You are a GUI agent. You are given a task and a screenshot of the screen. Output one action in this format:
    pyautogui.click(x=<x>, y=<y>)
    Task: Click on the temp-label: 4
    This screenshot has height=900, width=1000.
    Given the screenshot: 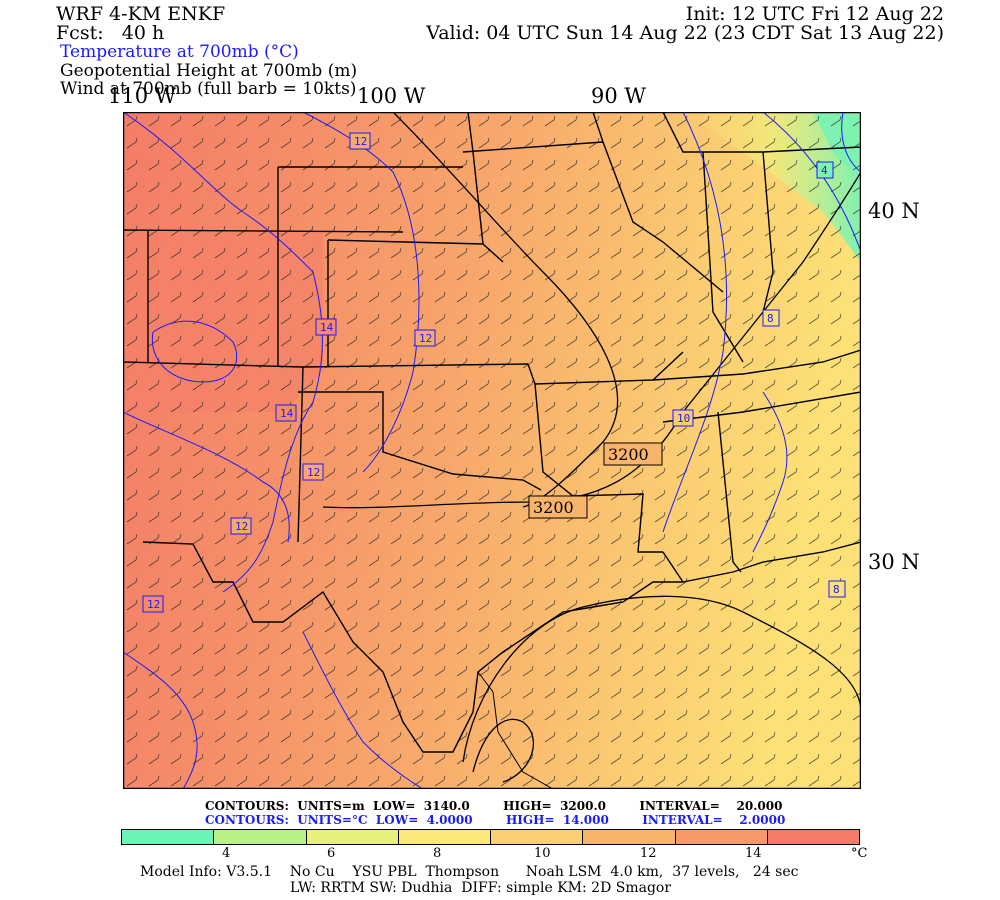 What is the action you would take?
    pyautogui.click(x=824, y=170)
    